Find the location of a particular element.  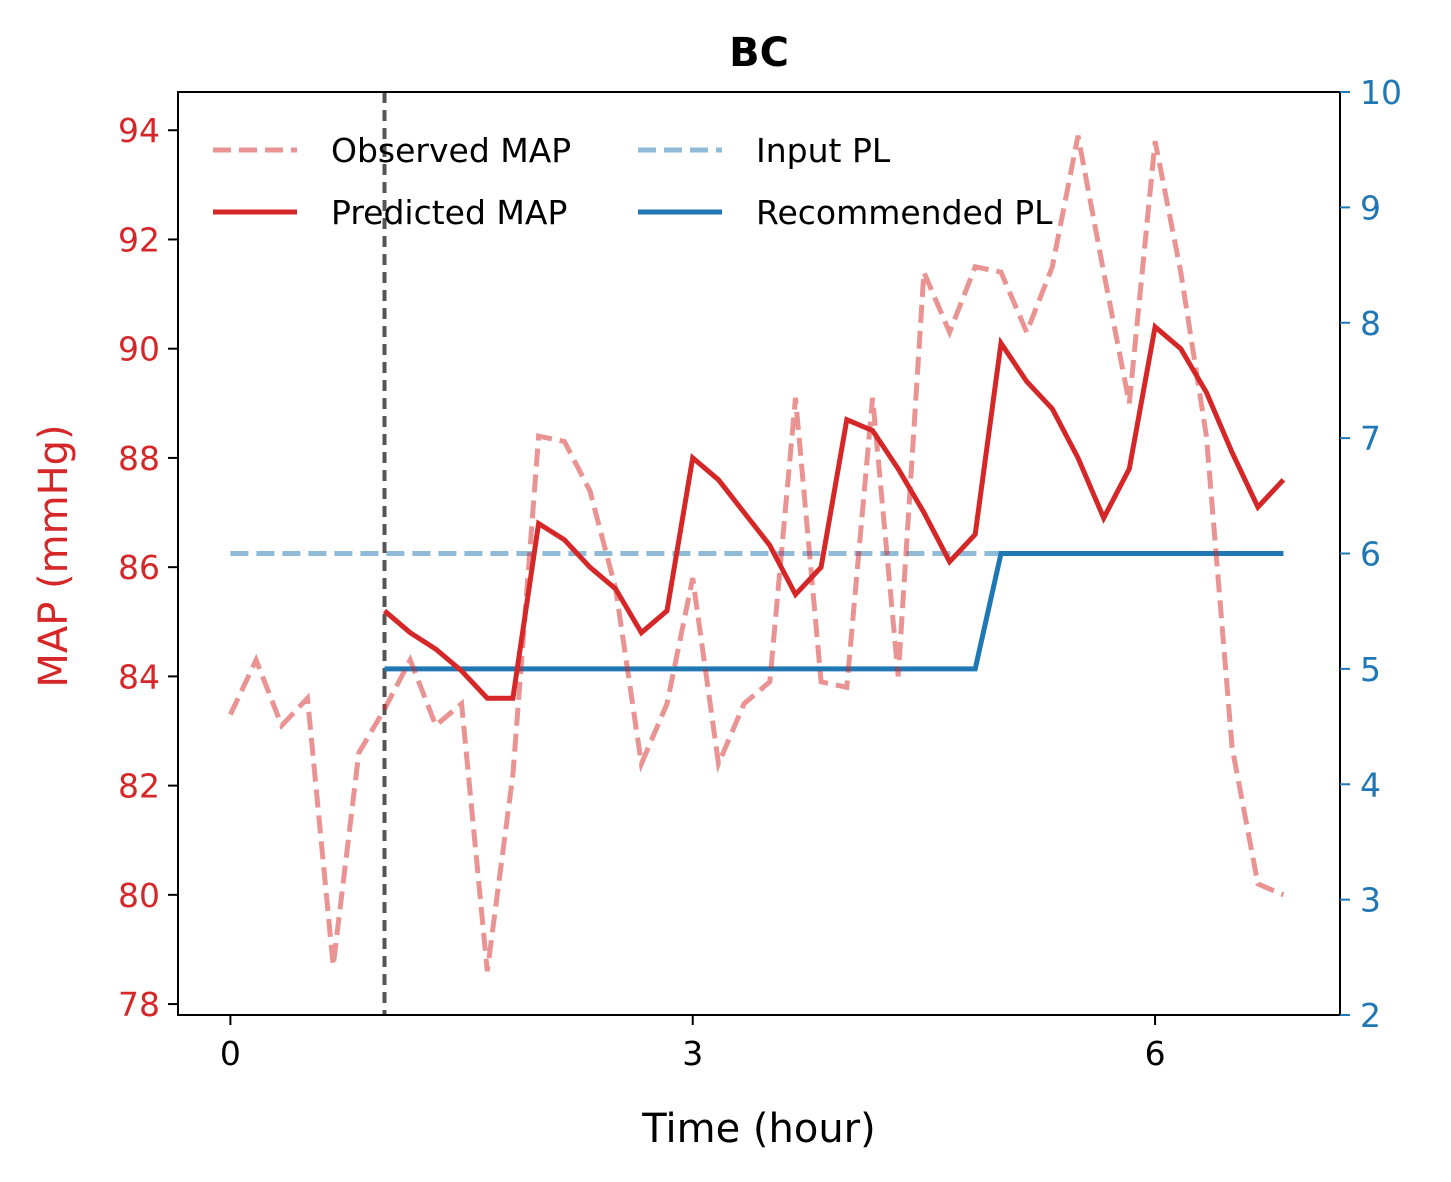

y-right-tick-label: 6 is located at coordinates (1370, 554).